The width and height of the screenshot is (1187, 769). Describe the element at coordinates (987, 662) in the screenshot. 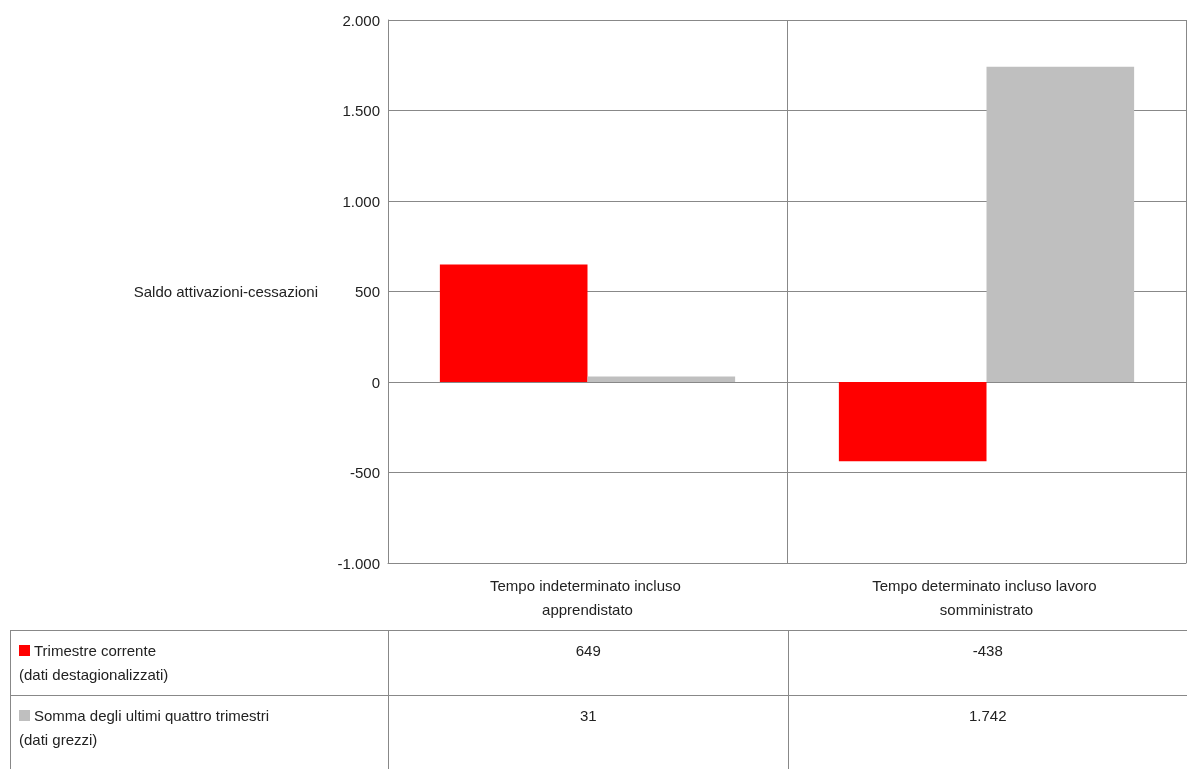

I see `data-label: -438` at that location.